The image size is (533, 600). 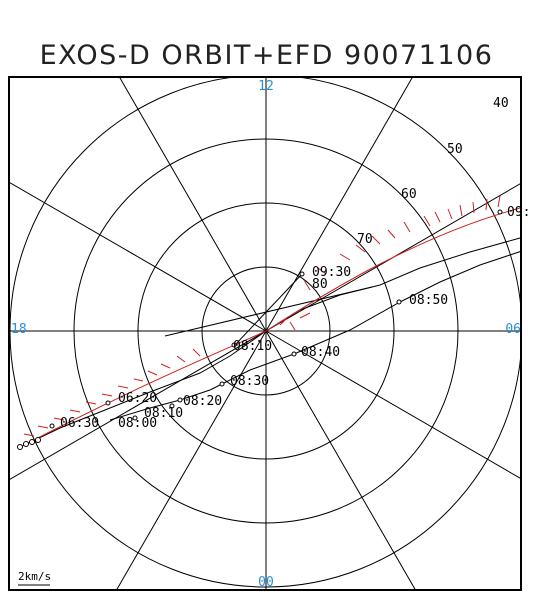 I want to click on scale-label: 2km/s, so click(x=34, y=576).